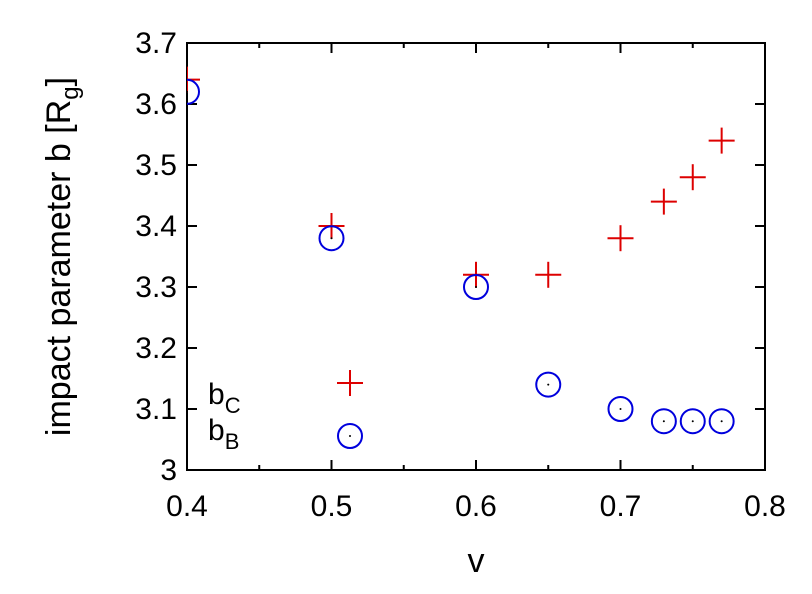 The image size is (812, 594). Describe the element at coordinates (765, 506) in the screenshot. I see `x-tick-label: 0.8` at that location.